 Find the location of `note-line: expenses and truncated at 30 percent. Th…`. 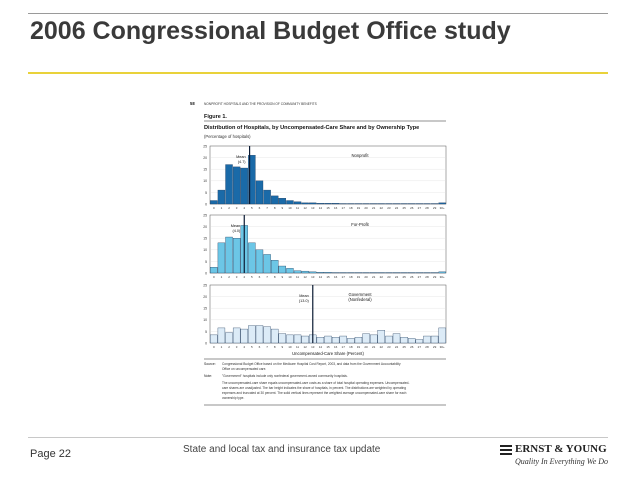

note-line: expenses and truncated at 30 percent. Th… is located at coordinates (314, 393).